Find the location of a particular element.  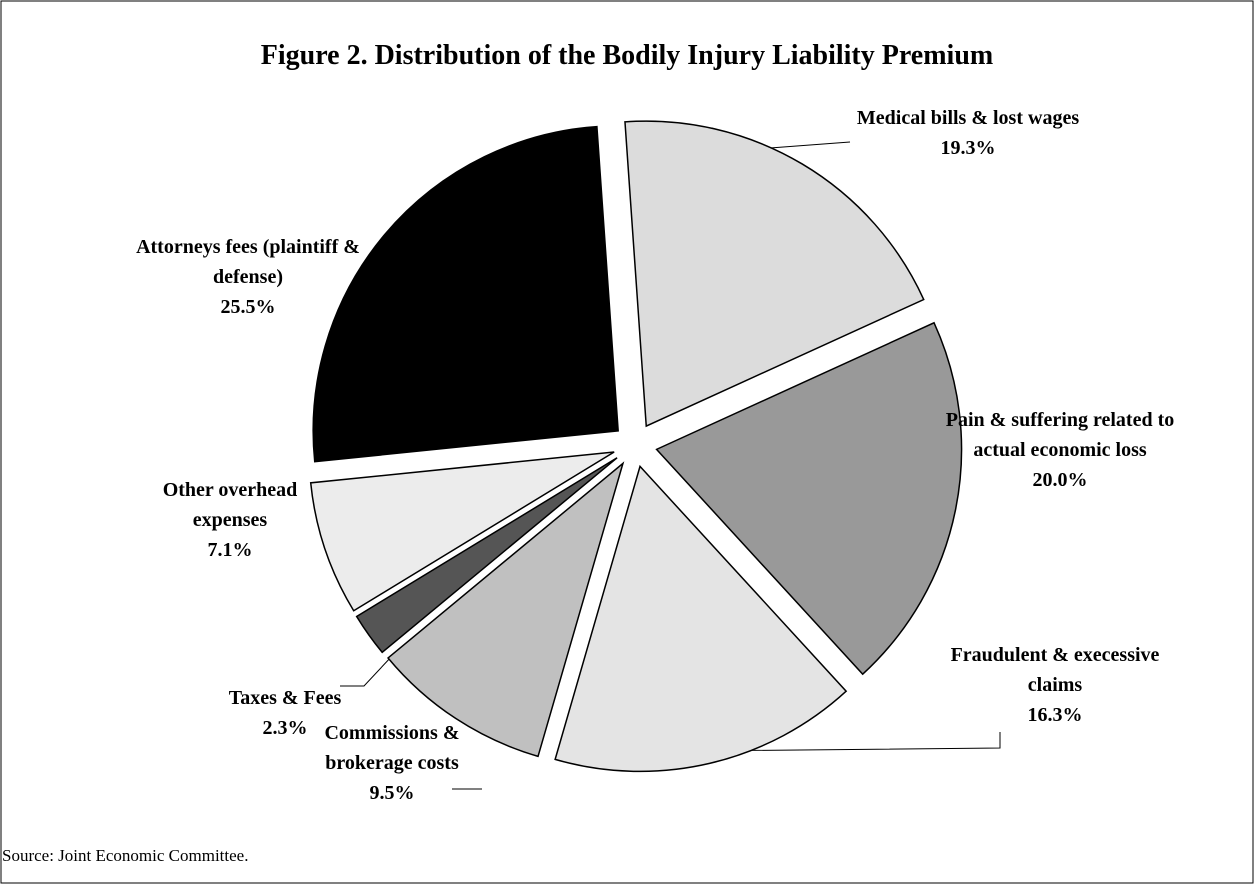

slice-category: Medical bills & lost wages is located at coordinates (968, 118).